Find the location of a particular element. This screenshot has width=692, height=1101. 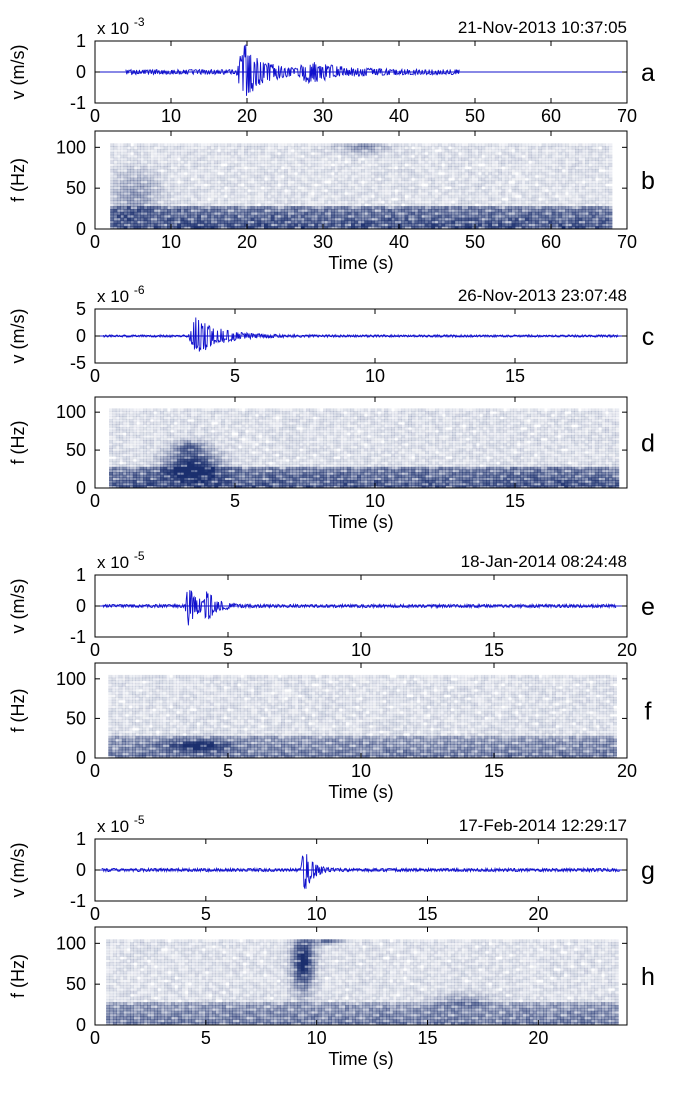

y-scale-factor: x 10 -6 is located at coordinates (121, 294).